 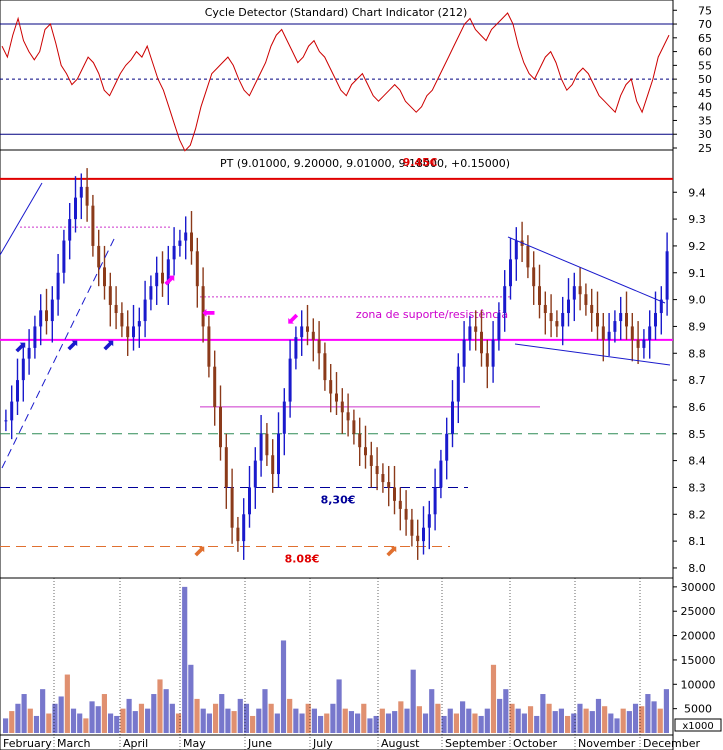 What do you see at coordinates (302, 558) in the screenshot?
I see `hline-label: 8.08€` at bounding box center [302, 558].